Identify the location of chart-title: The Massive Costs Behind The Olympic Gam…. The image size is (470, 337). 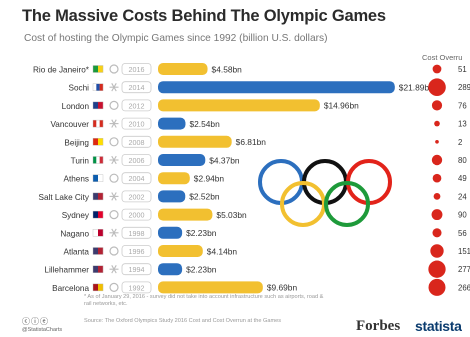
(204, 16).